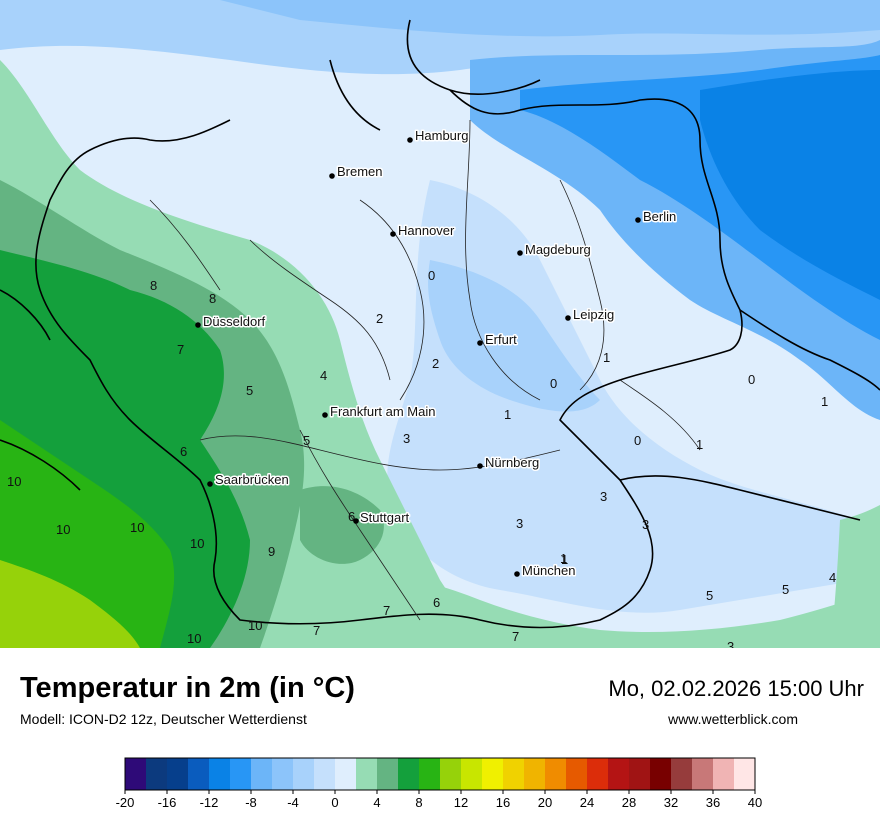  What do you see at coordinates (167, 802) in the screenshot?
I see `legend-tick-label: -16` at bounding box center [167, 802].